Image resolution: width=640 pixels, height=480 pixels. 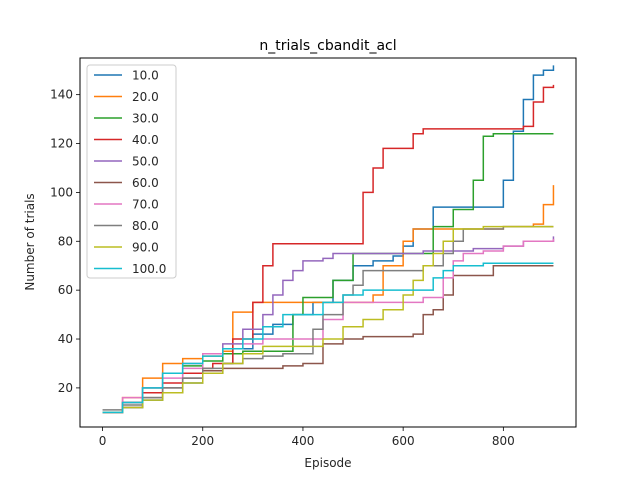 What do you see at coordinates (145, 226) in the screenshot?
I see `legend-label: 80.0` at bounding box center [145, 226].